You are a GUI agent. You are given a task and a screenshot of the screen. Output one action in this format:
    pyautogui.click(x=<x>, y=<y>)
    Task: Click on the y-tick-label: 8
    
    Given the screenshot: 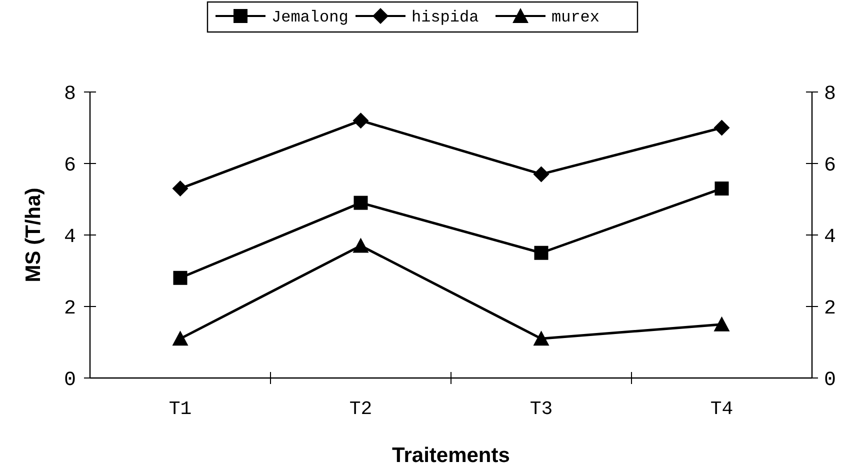 What is the action you would take?
    pyautogui.click(x=70, y=94)
    